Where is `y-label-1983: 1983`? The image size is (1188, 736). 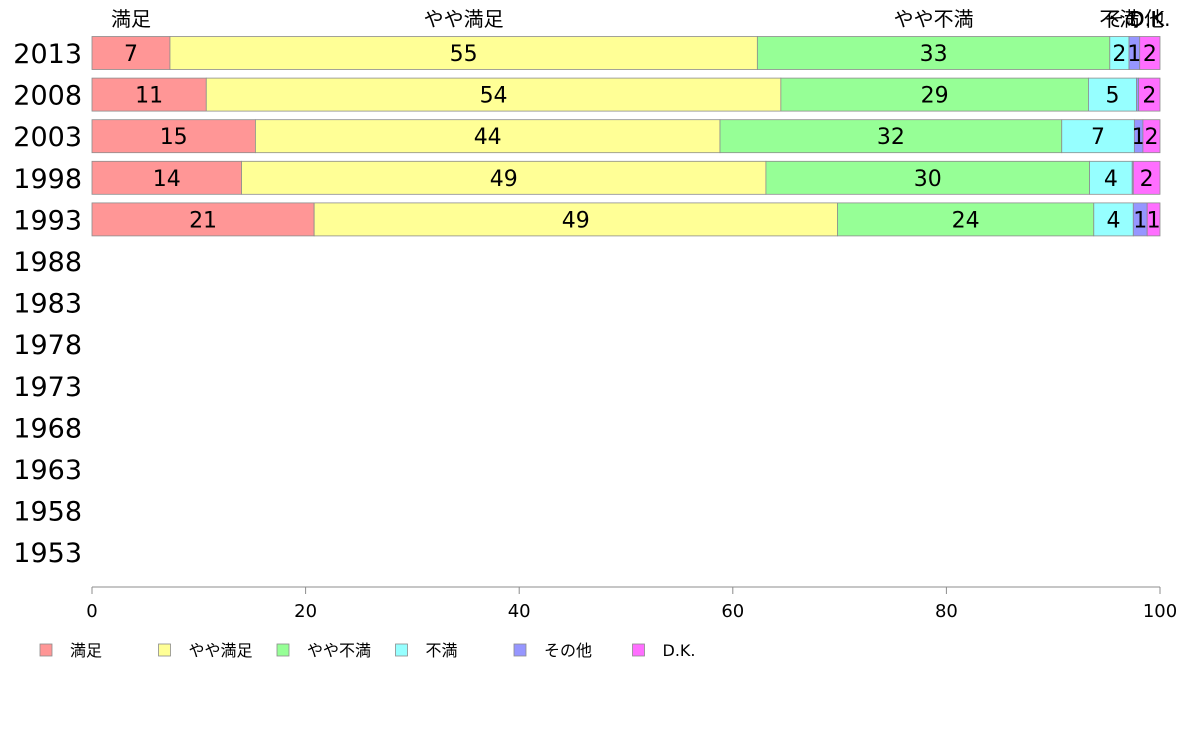 y-label-1983: 1983 is located at coordinates (47, 304).